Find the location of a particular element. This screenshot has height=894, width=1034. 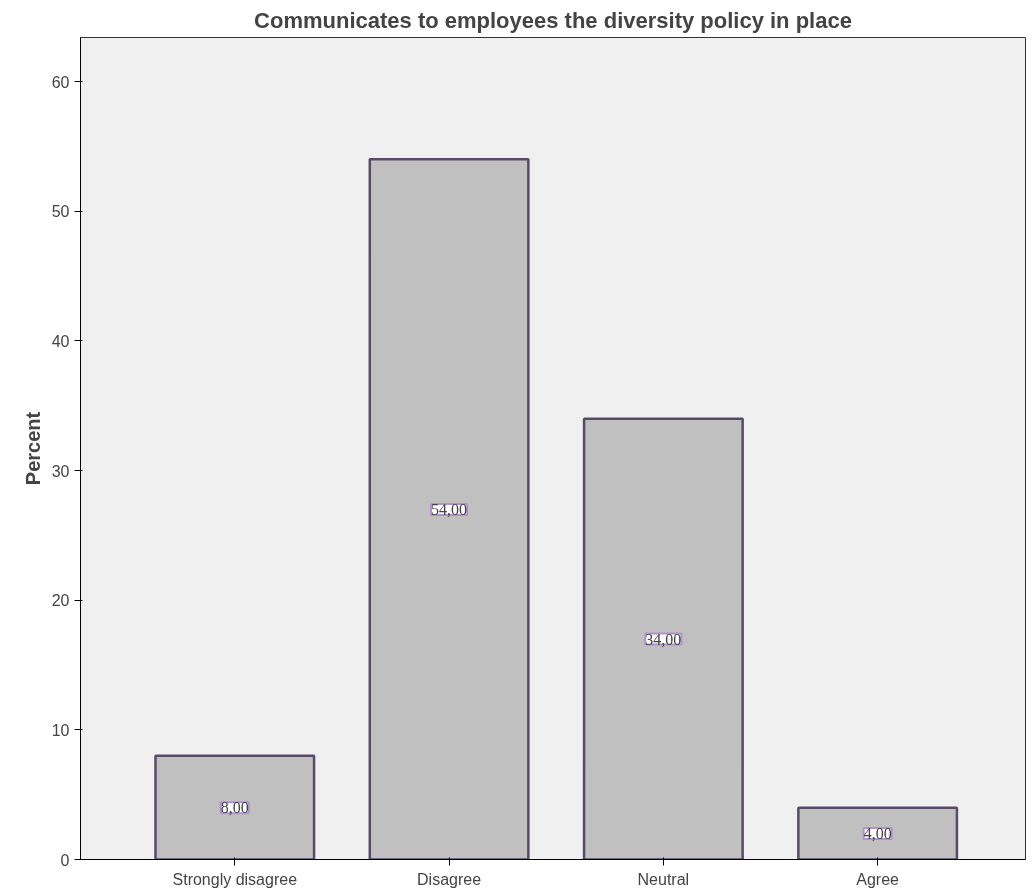

y-tick-label: 20 is located at coordinates (60, 601).